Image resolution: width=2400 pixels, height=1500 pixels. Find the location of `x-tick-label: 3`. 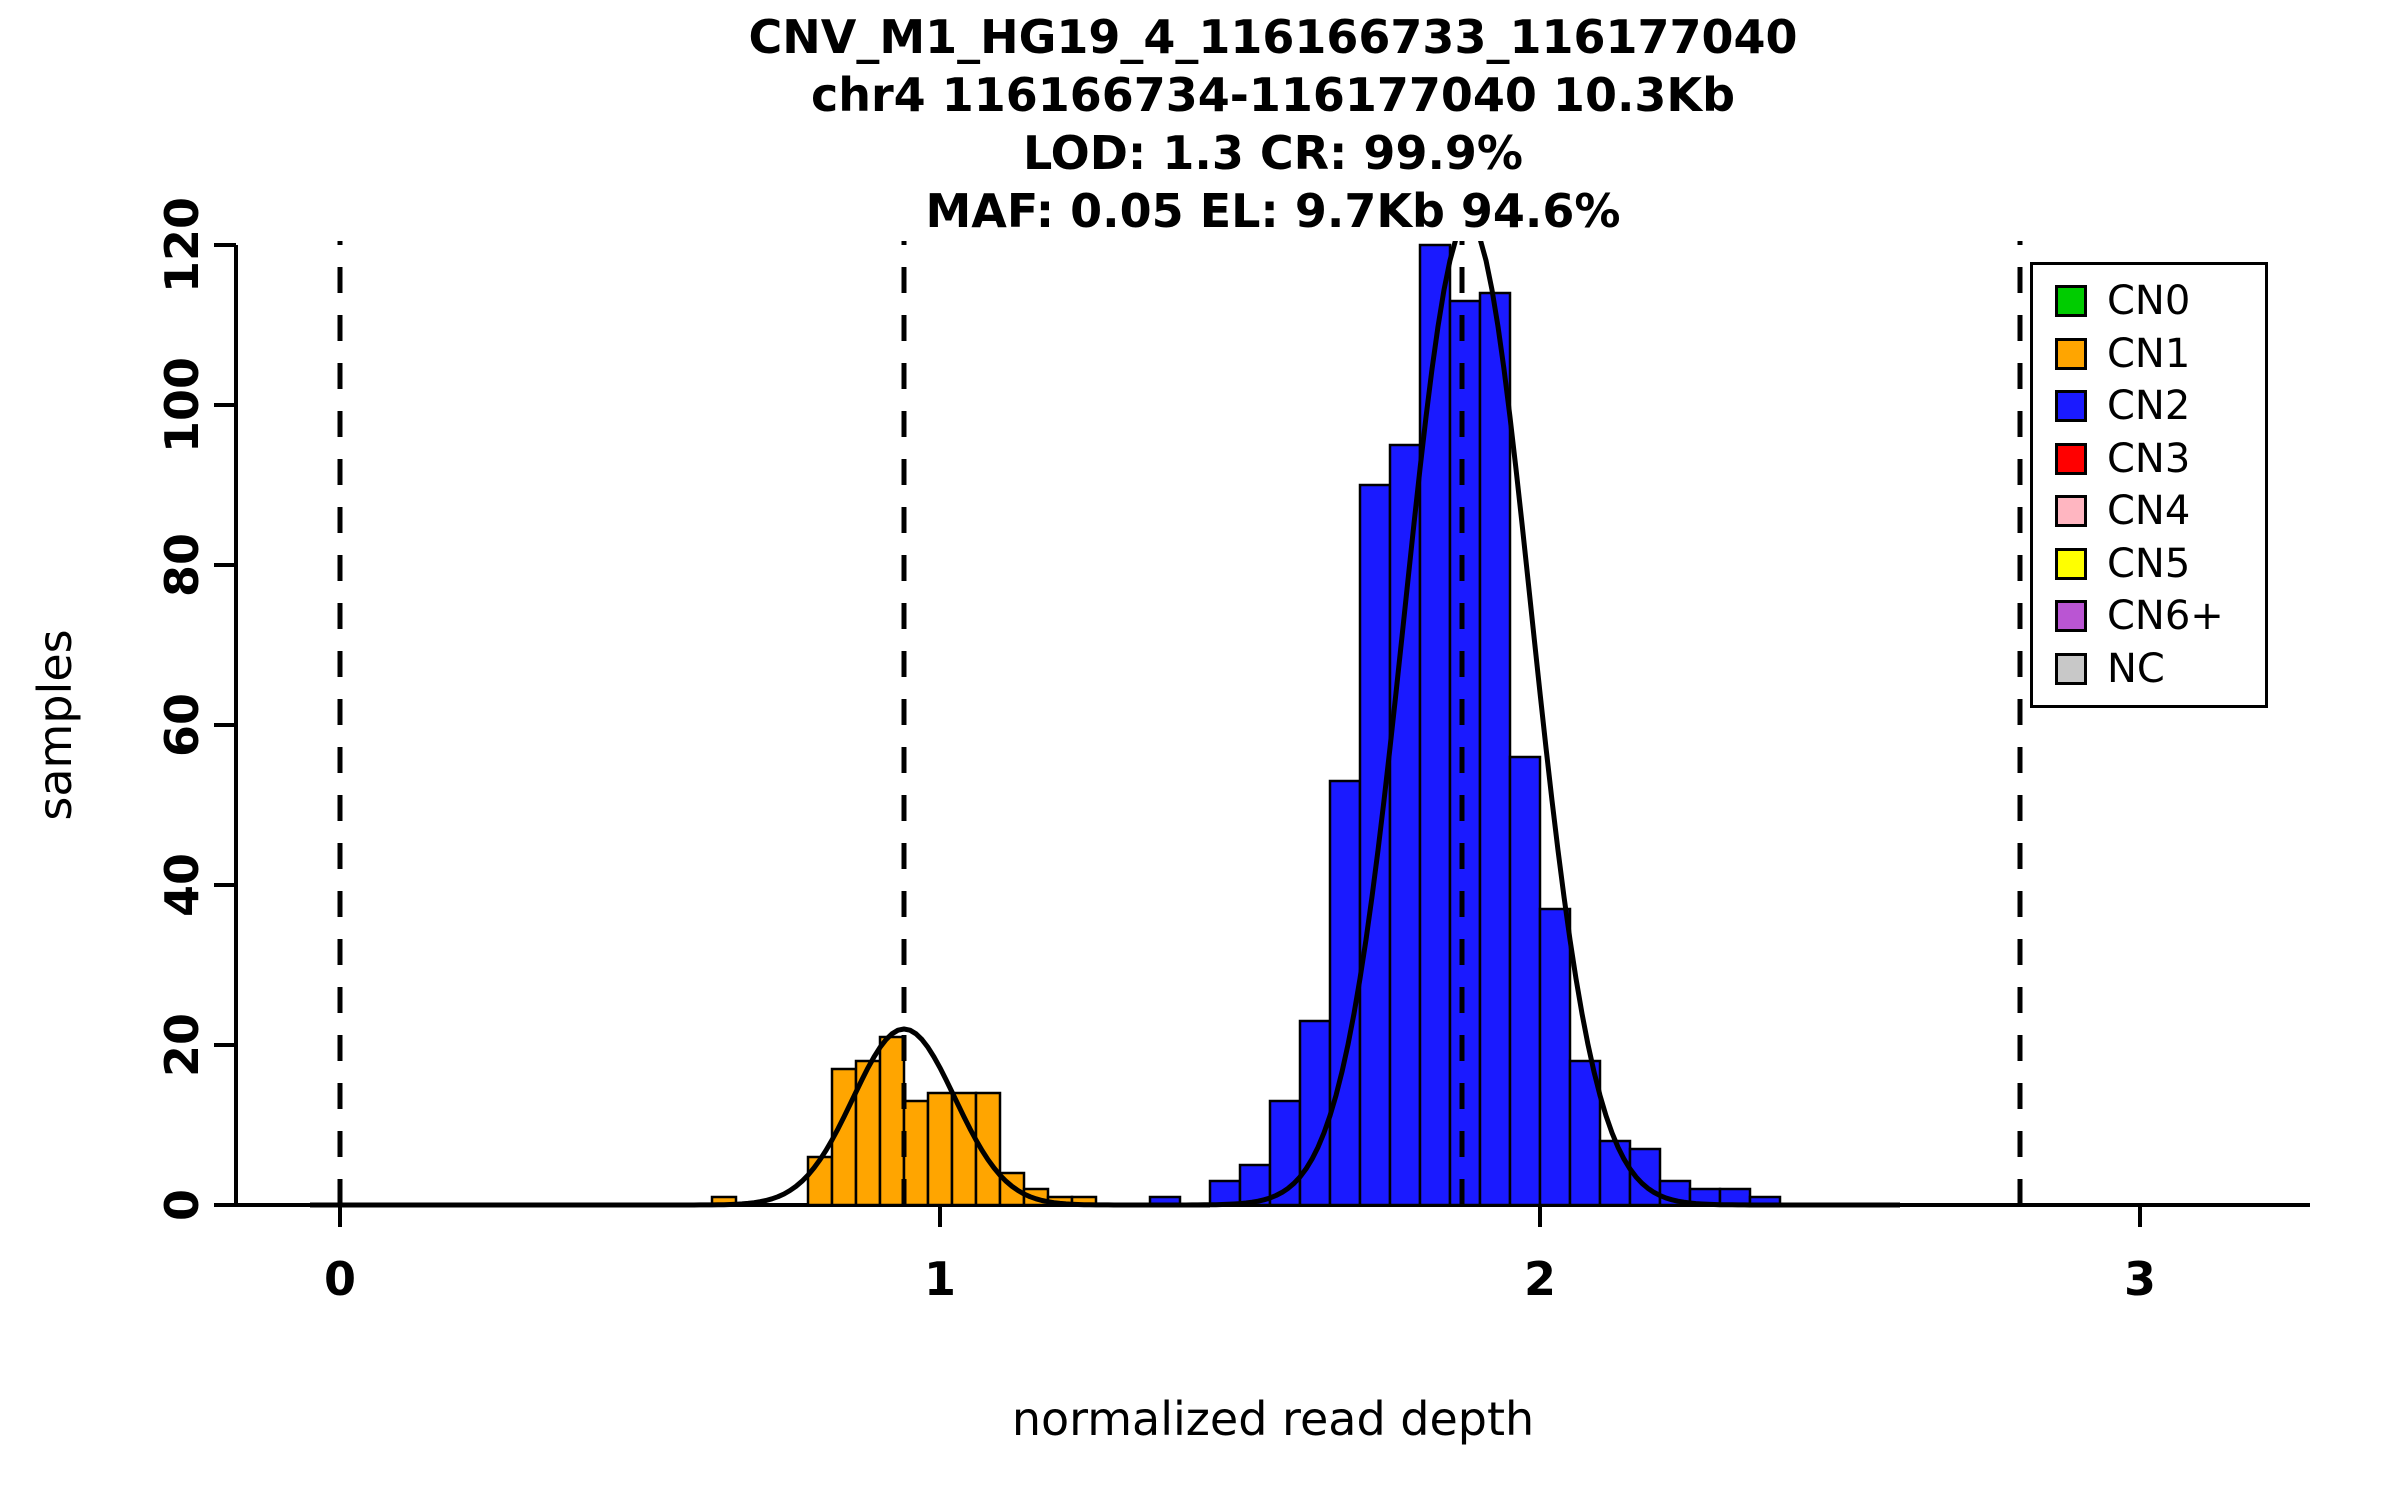

x-tick-label: 3 is located at coordinates (2140, 1279).